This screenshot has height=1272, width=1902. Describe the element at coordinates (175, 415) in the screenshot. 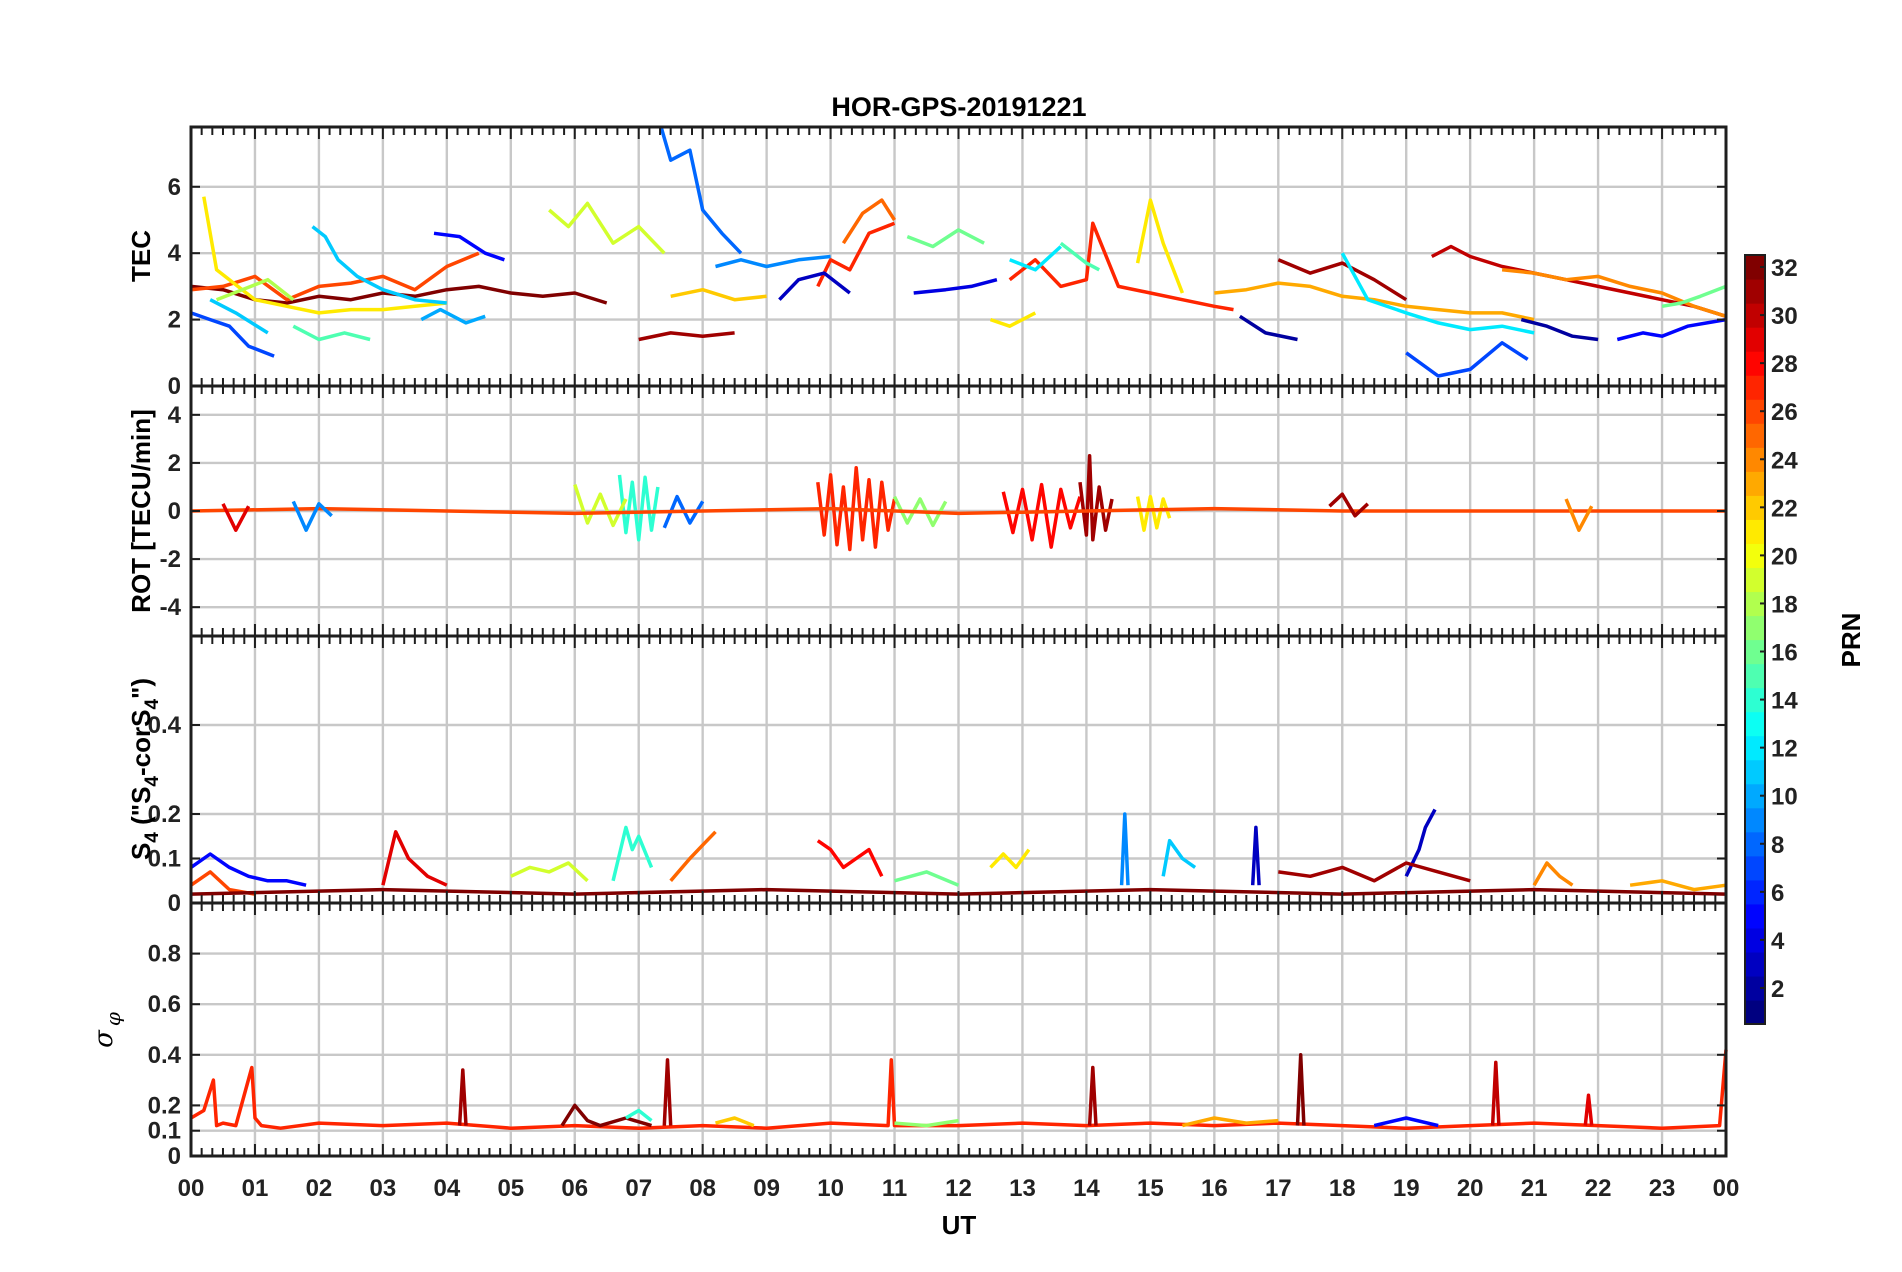

I see `y-tick-label: 4` at that location.